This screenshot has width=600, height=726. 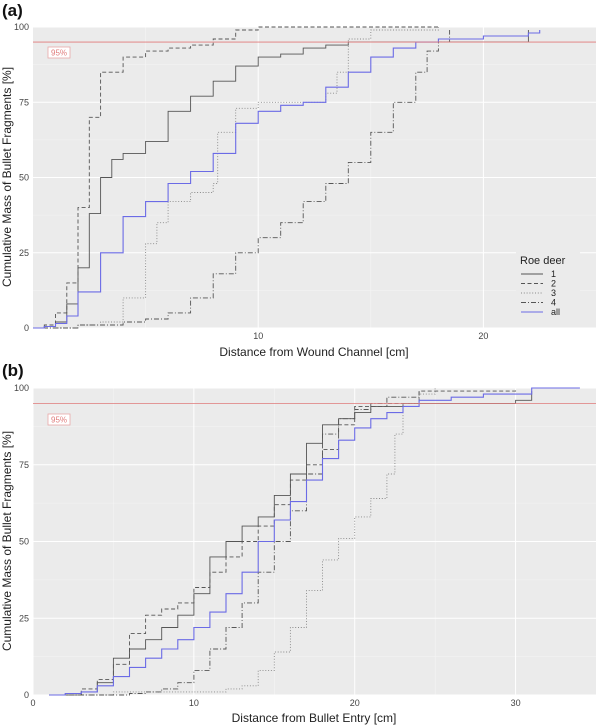 I want to click on panel-b-y-ticks: 0 25 50 75 100, so click(x=21, y=541).